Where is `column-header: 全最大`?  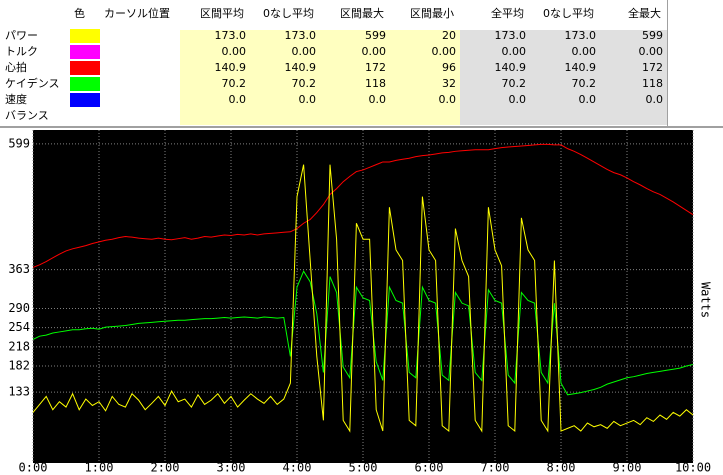 column-header: 全最大 is located at coordinates (644, 13).